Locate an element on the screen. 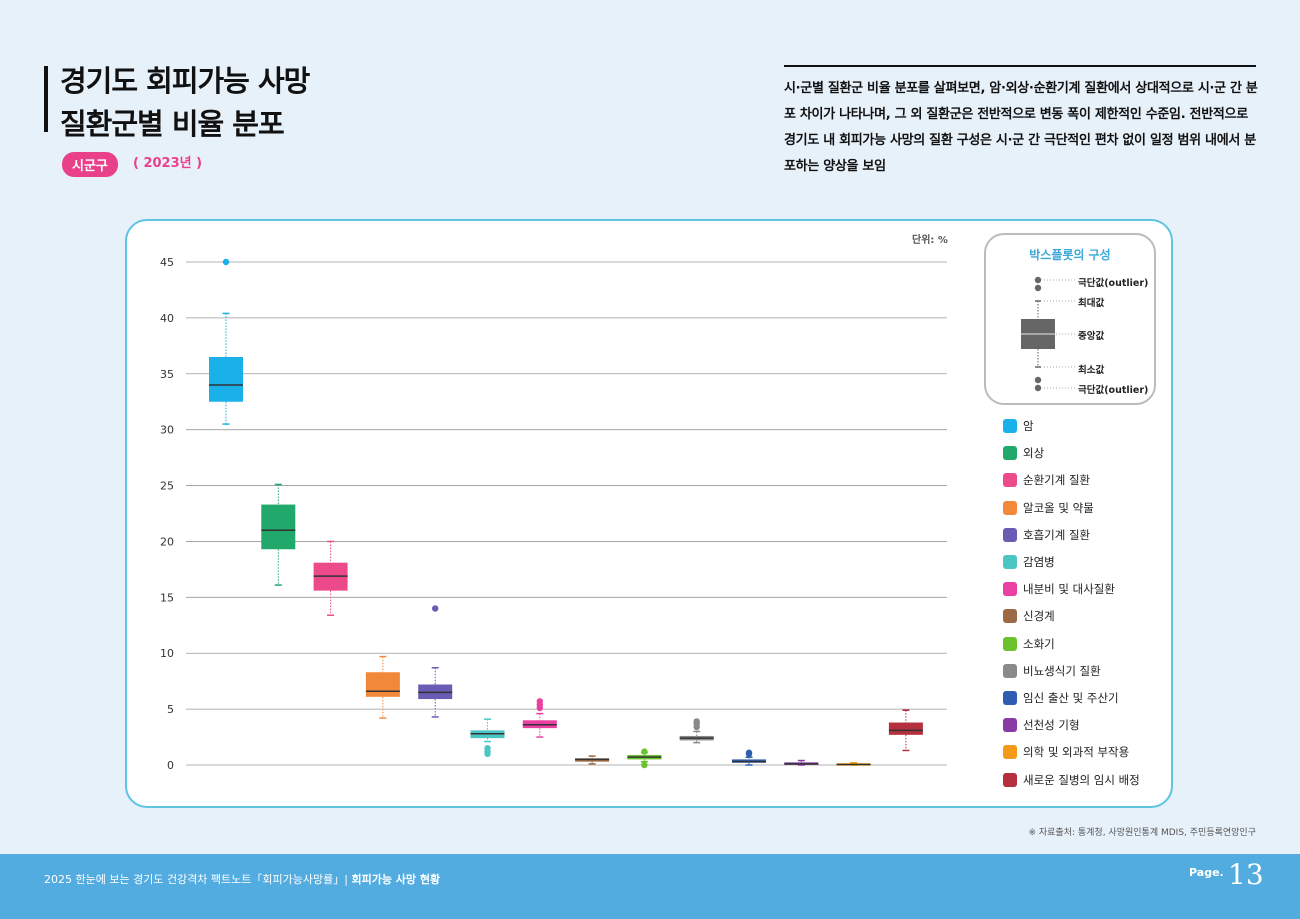  title-accent-bar is located at coordinates (46, 99).